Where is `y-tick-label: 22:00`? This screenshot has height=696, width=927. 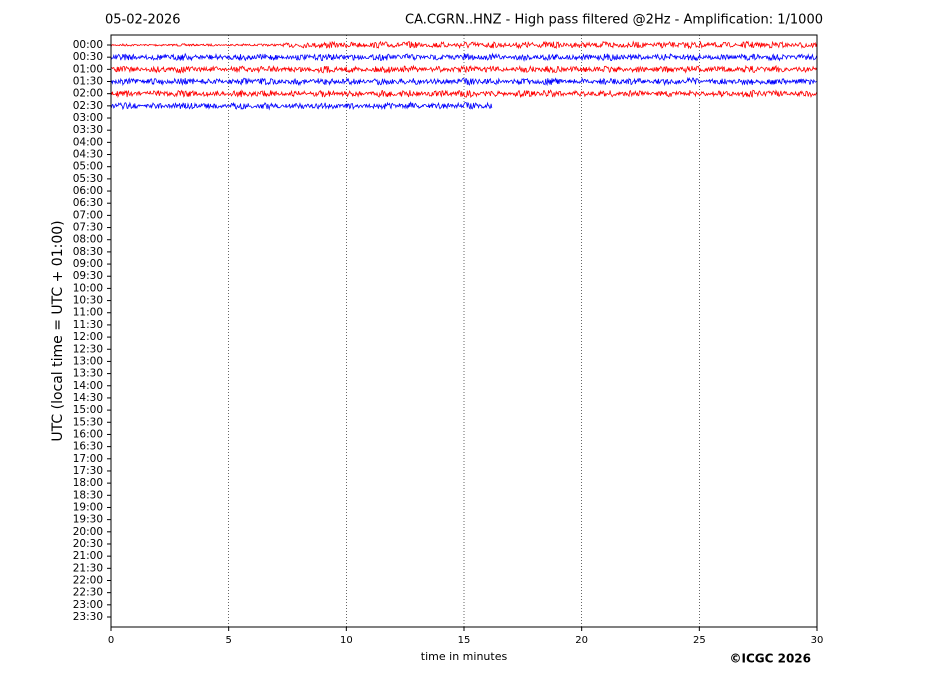
y-tick-label: 22:00 is located at coordinates (88, 580).